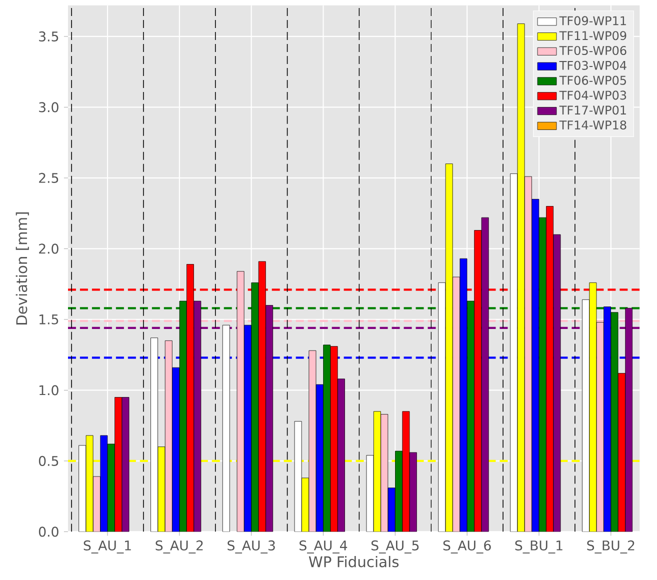  I want to click on x-axis-title: WP Fiducials, so click(353, 562).